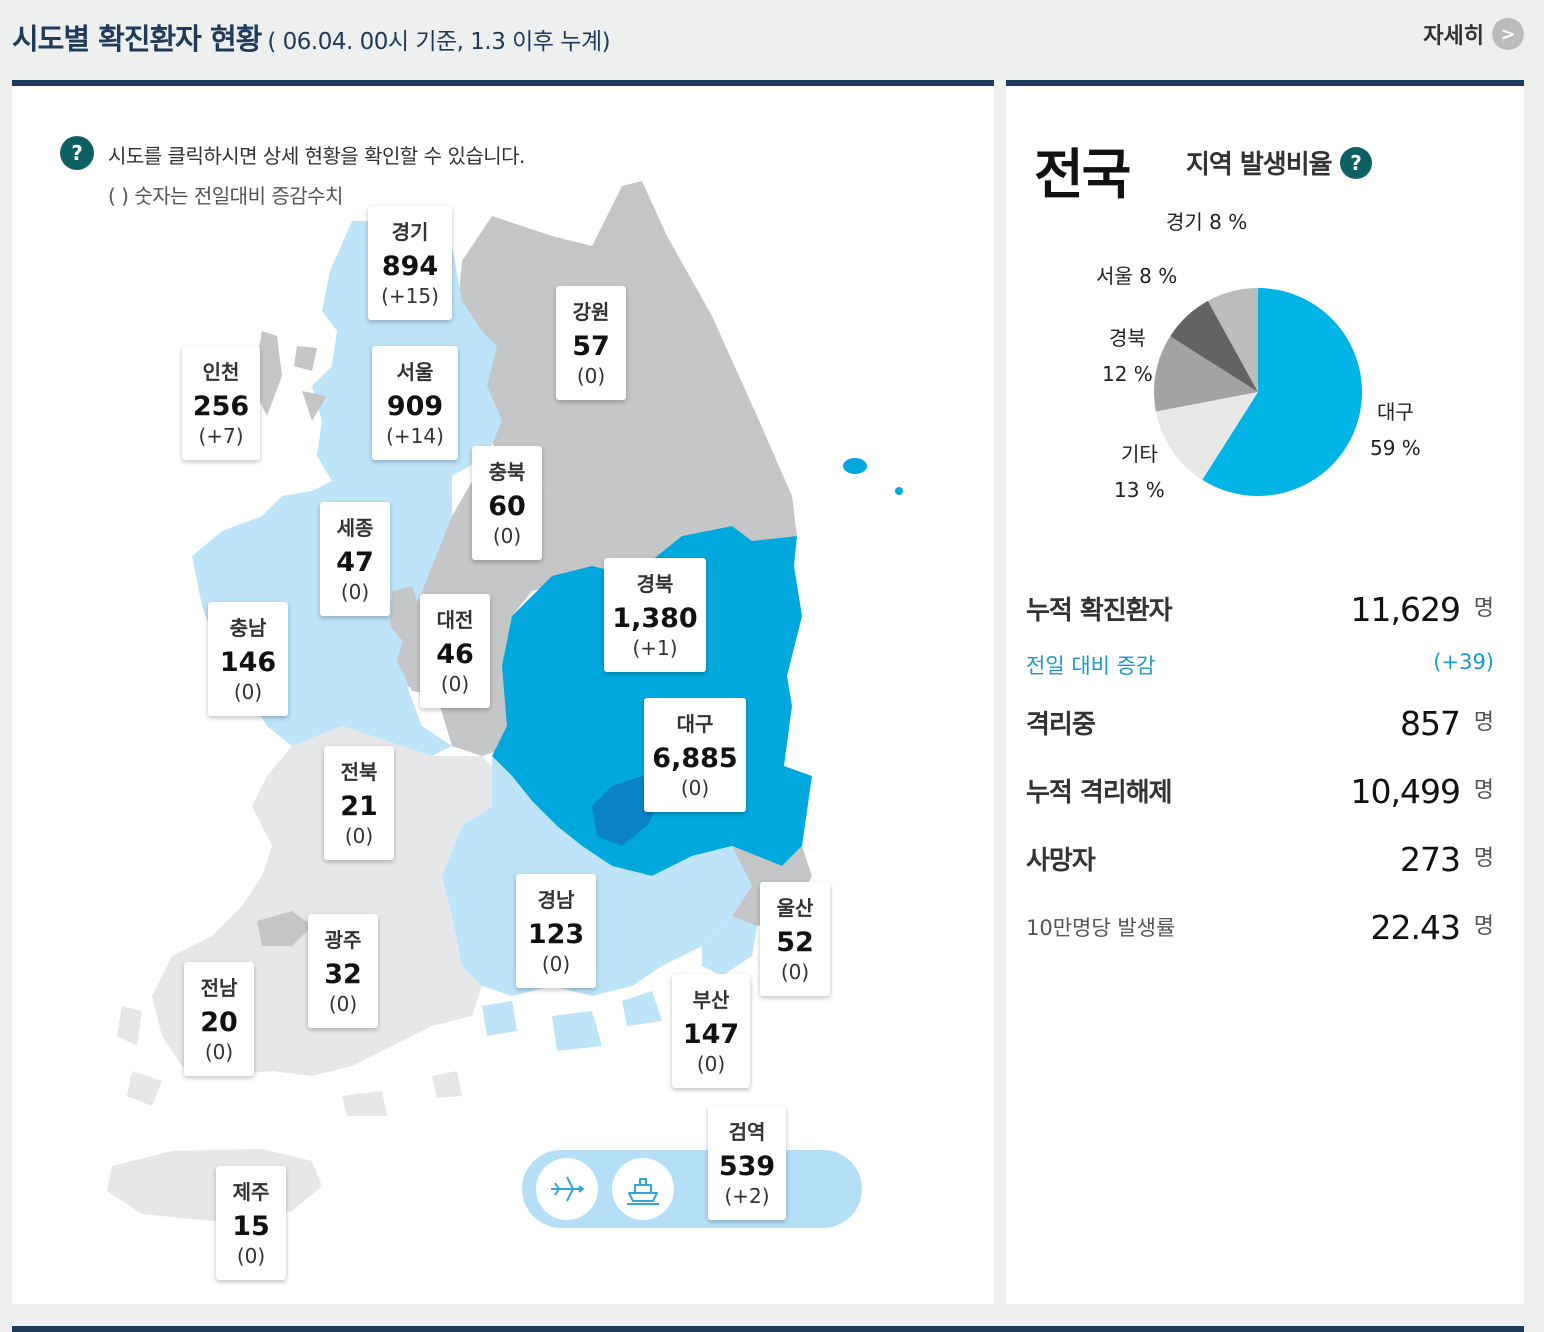 This screenshot has width=1544, height=1332. I want to click on stat-isolated-value: 857, so click(1430, 723).